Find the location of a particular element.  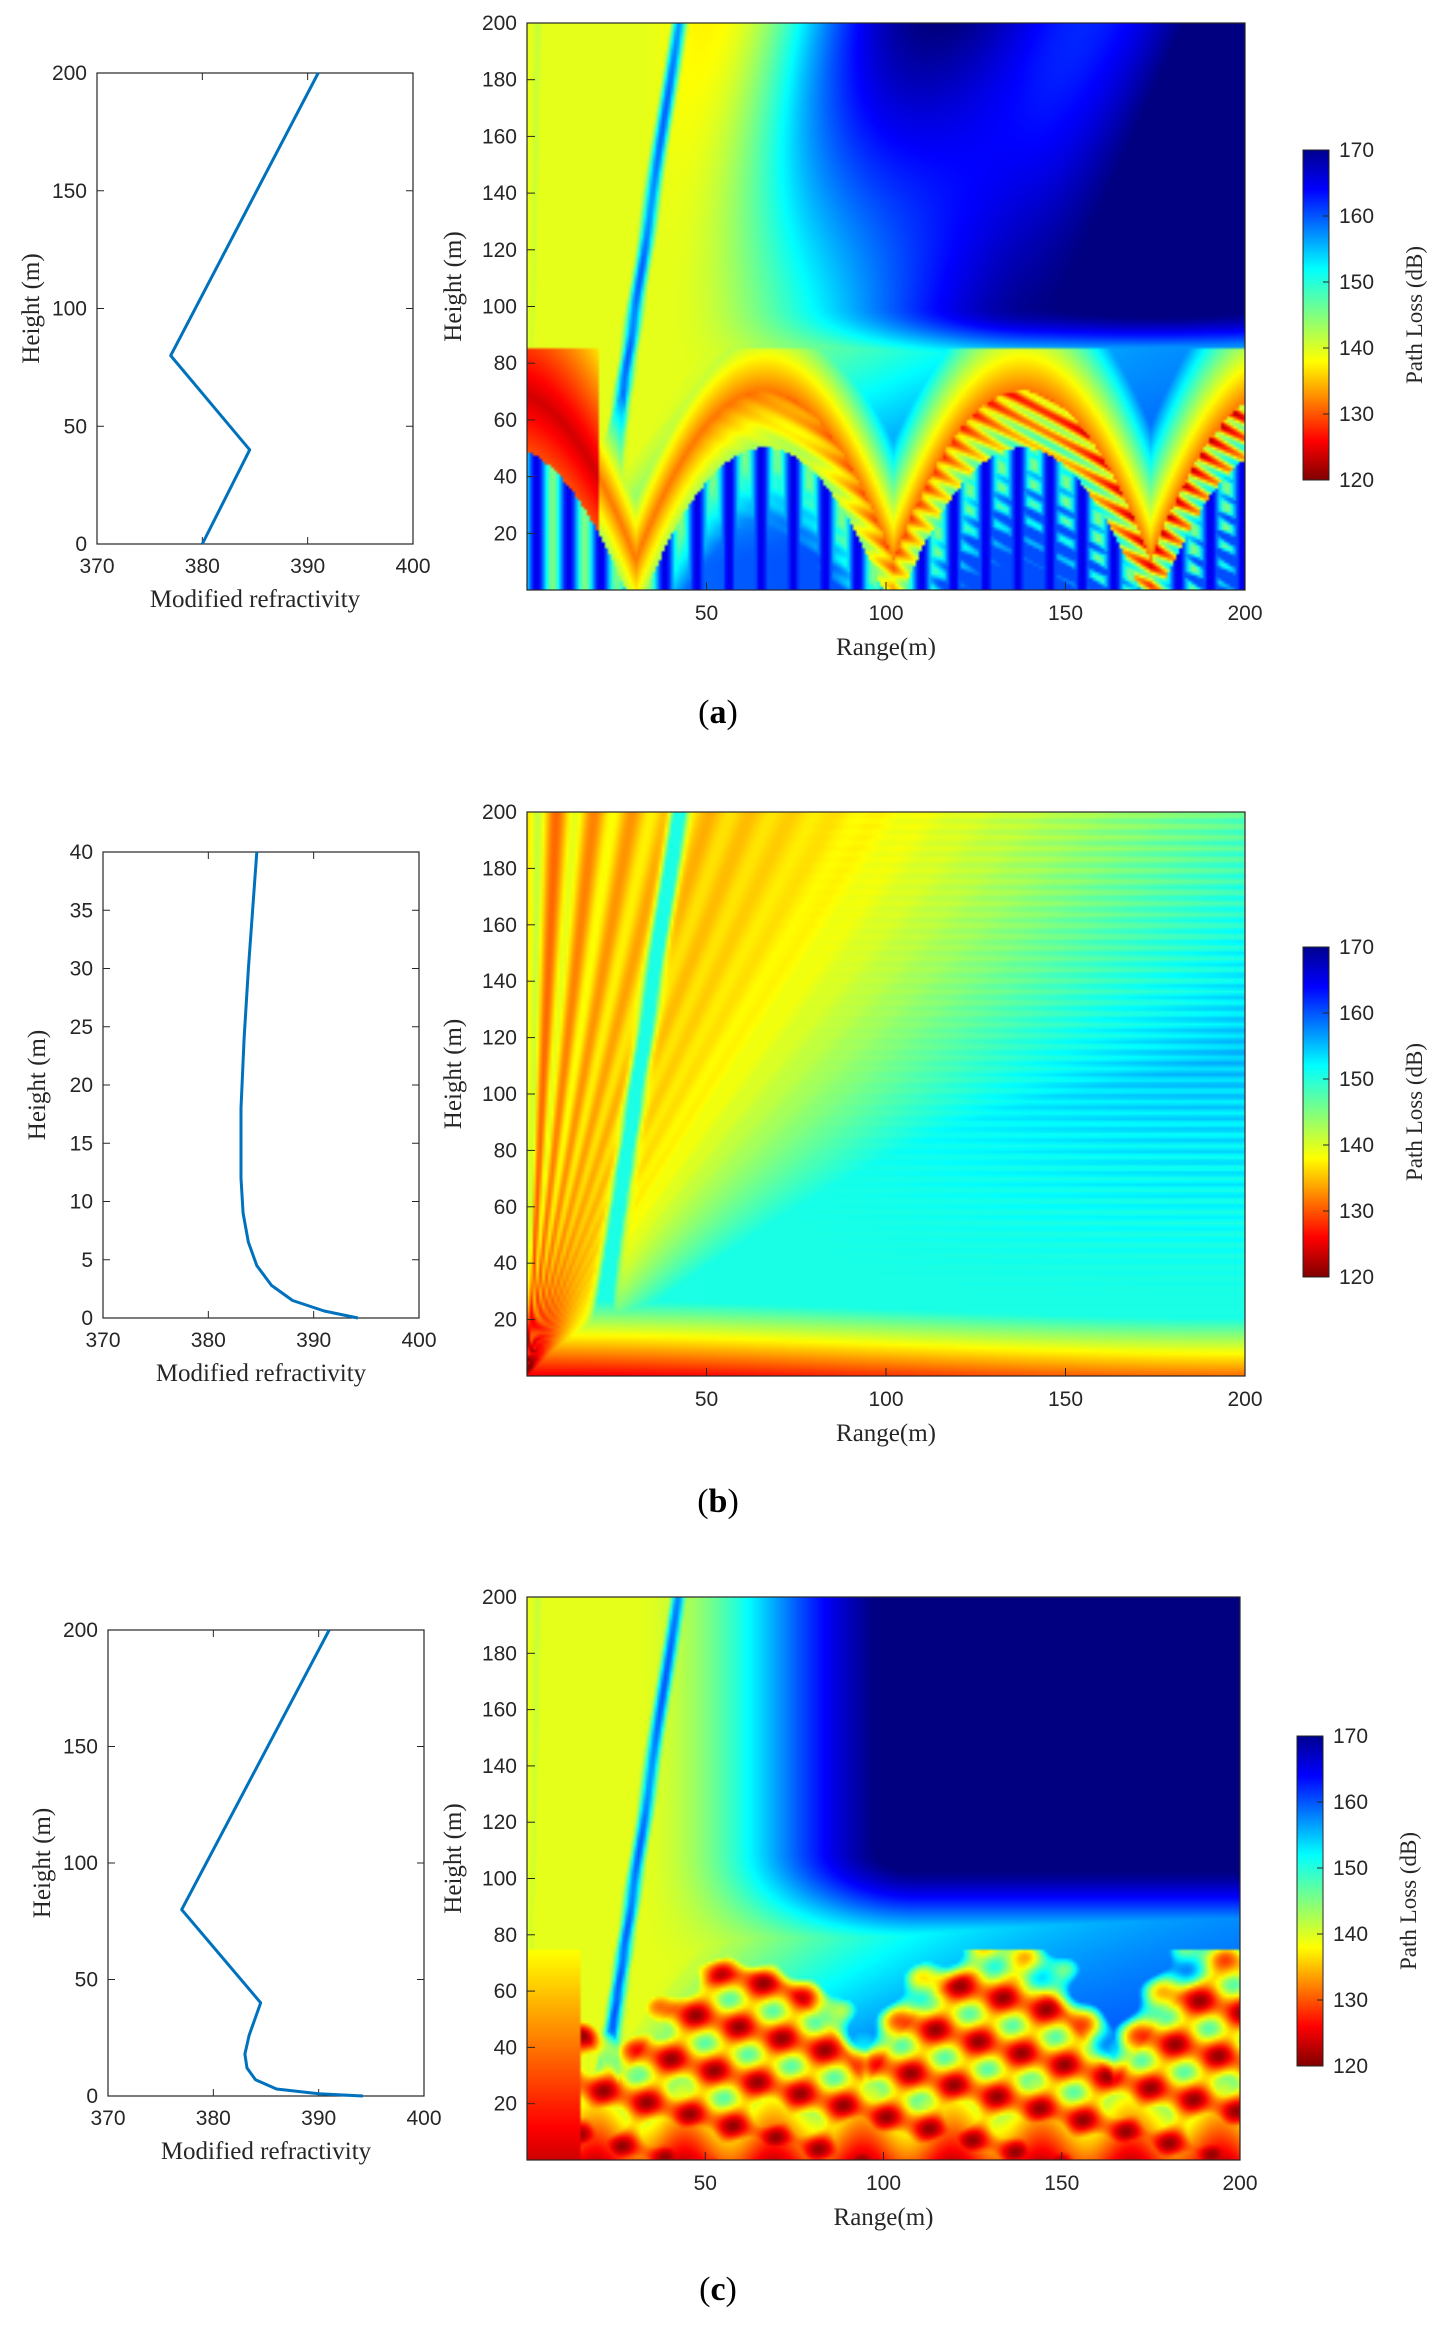

x-tick-label: 50 is located at coordinates (705, 2183).